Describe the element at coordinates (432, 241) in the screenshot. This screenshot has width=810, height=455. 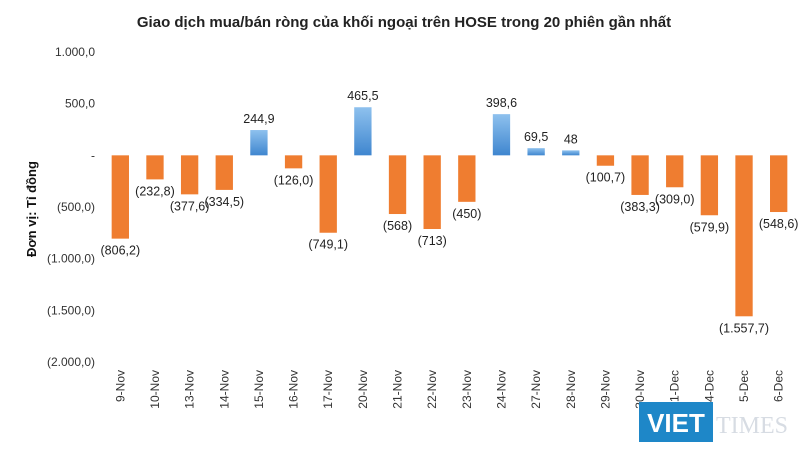
I see `data-label: (713)` at that location.